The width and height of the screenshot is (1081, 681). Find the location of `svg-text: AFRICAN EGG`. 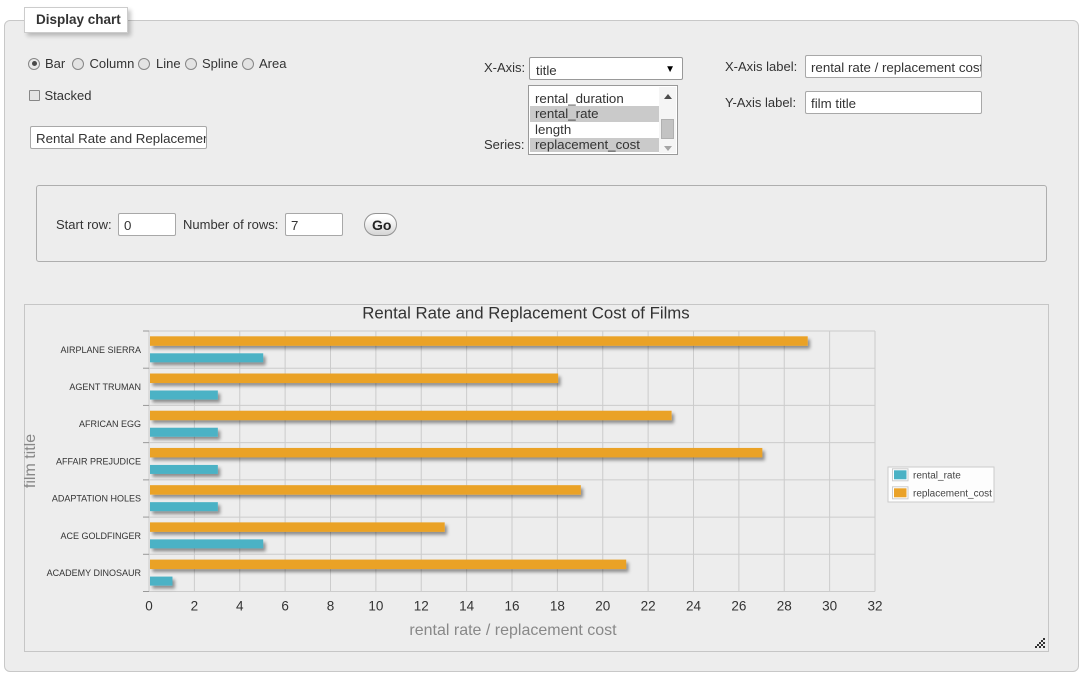

svg-text: AFRICAN EGG is located at coordinates (110, 424).